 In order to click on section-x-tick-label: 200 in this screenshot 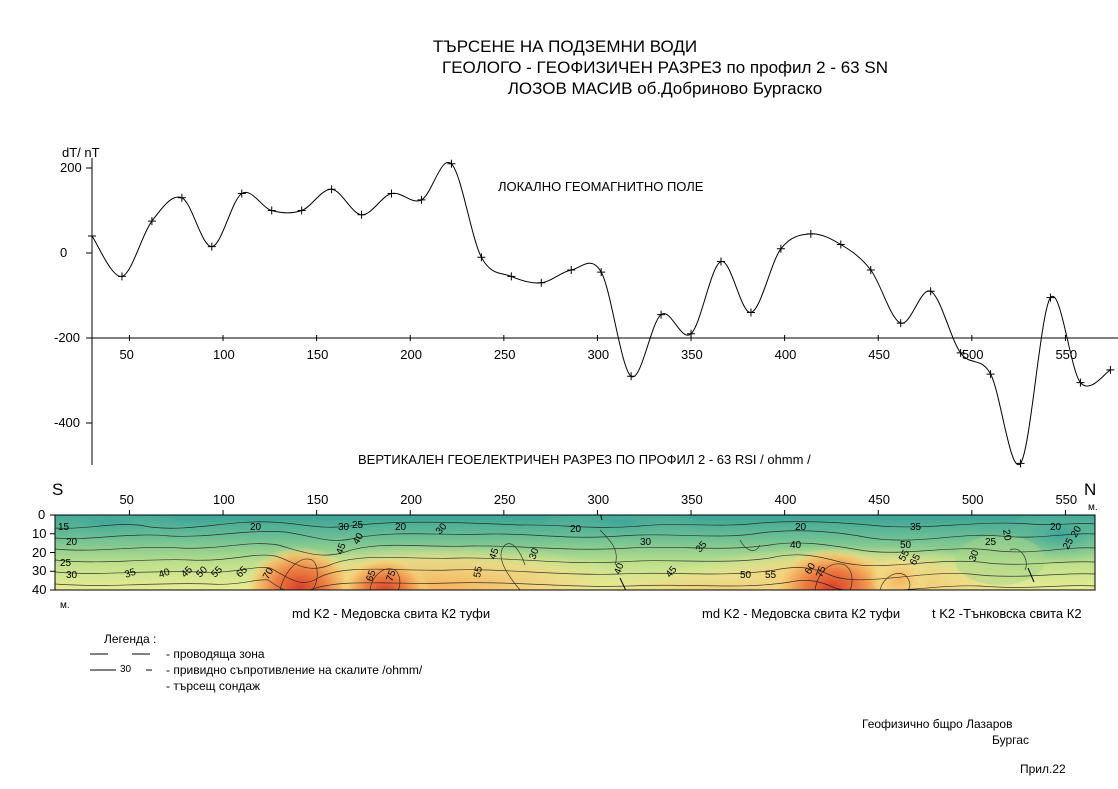, I will do `click(411, 499)`.